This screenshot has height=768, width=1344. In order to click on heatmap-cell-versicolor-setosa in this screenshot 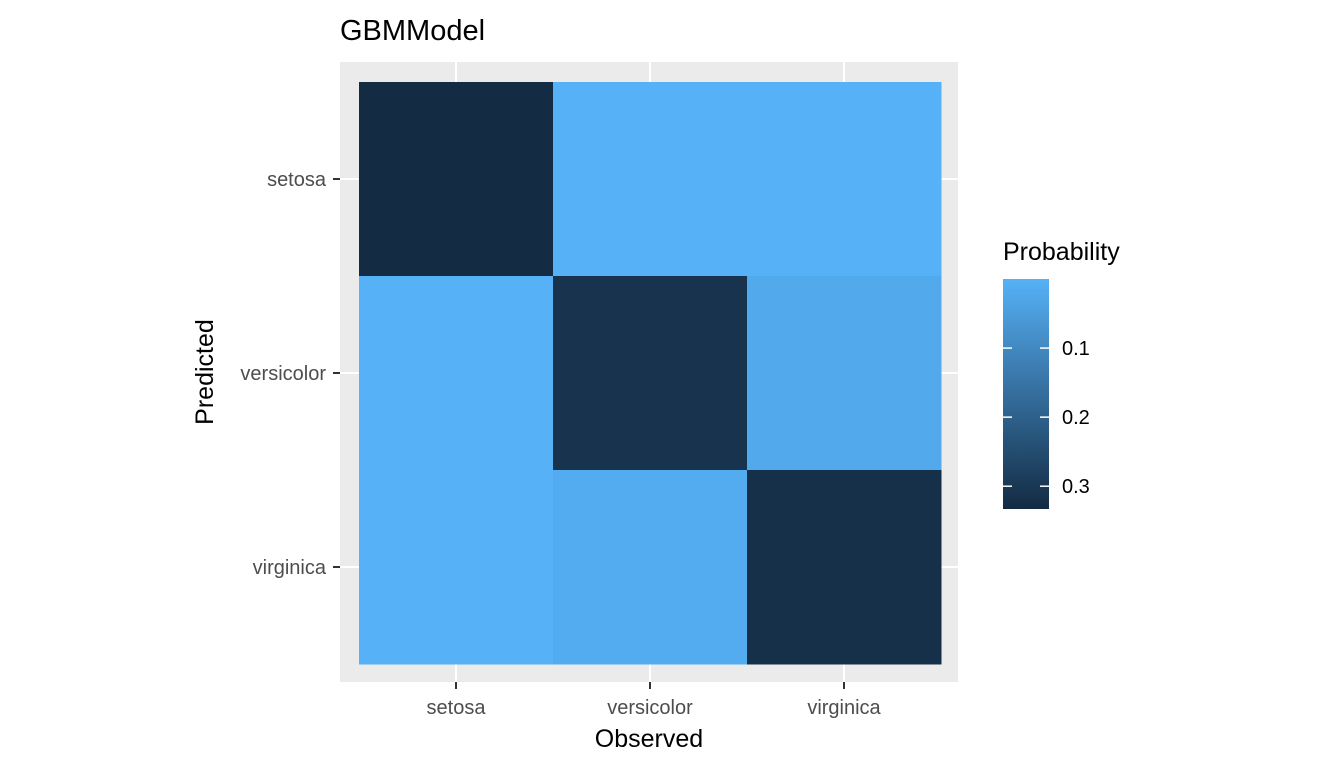, I will do `click(456, 373)`.